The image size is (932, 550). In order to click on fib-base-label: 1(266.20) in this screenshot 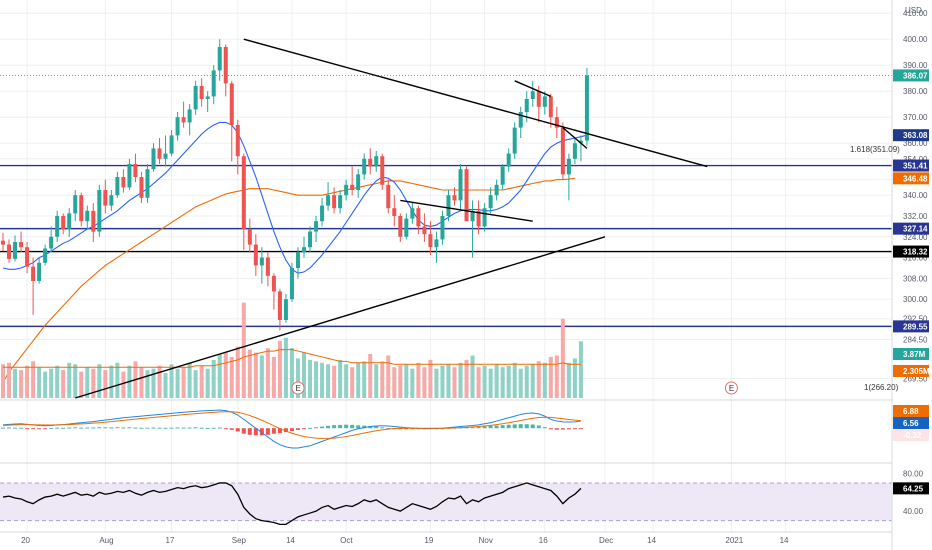, I will do `click(881, 387)`.